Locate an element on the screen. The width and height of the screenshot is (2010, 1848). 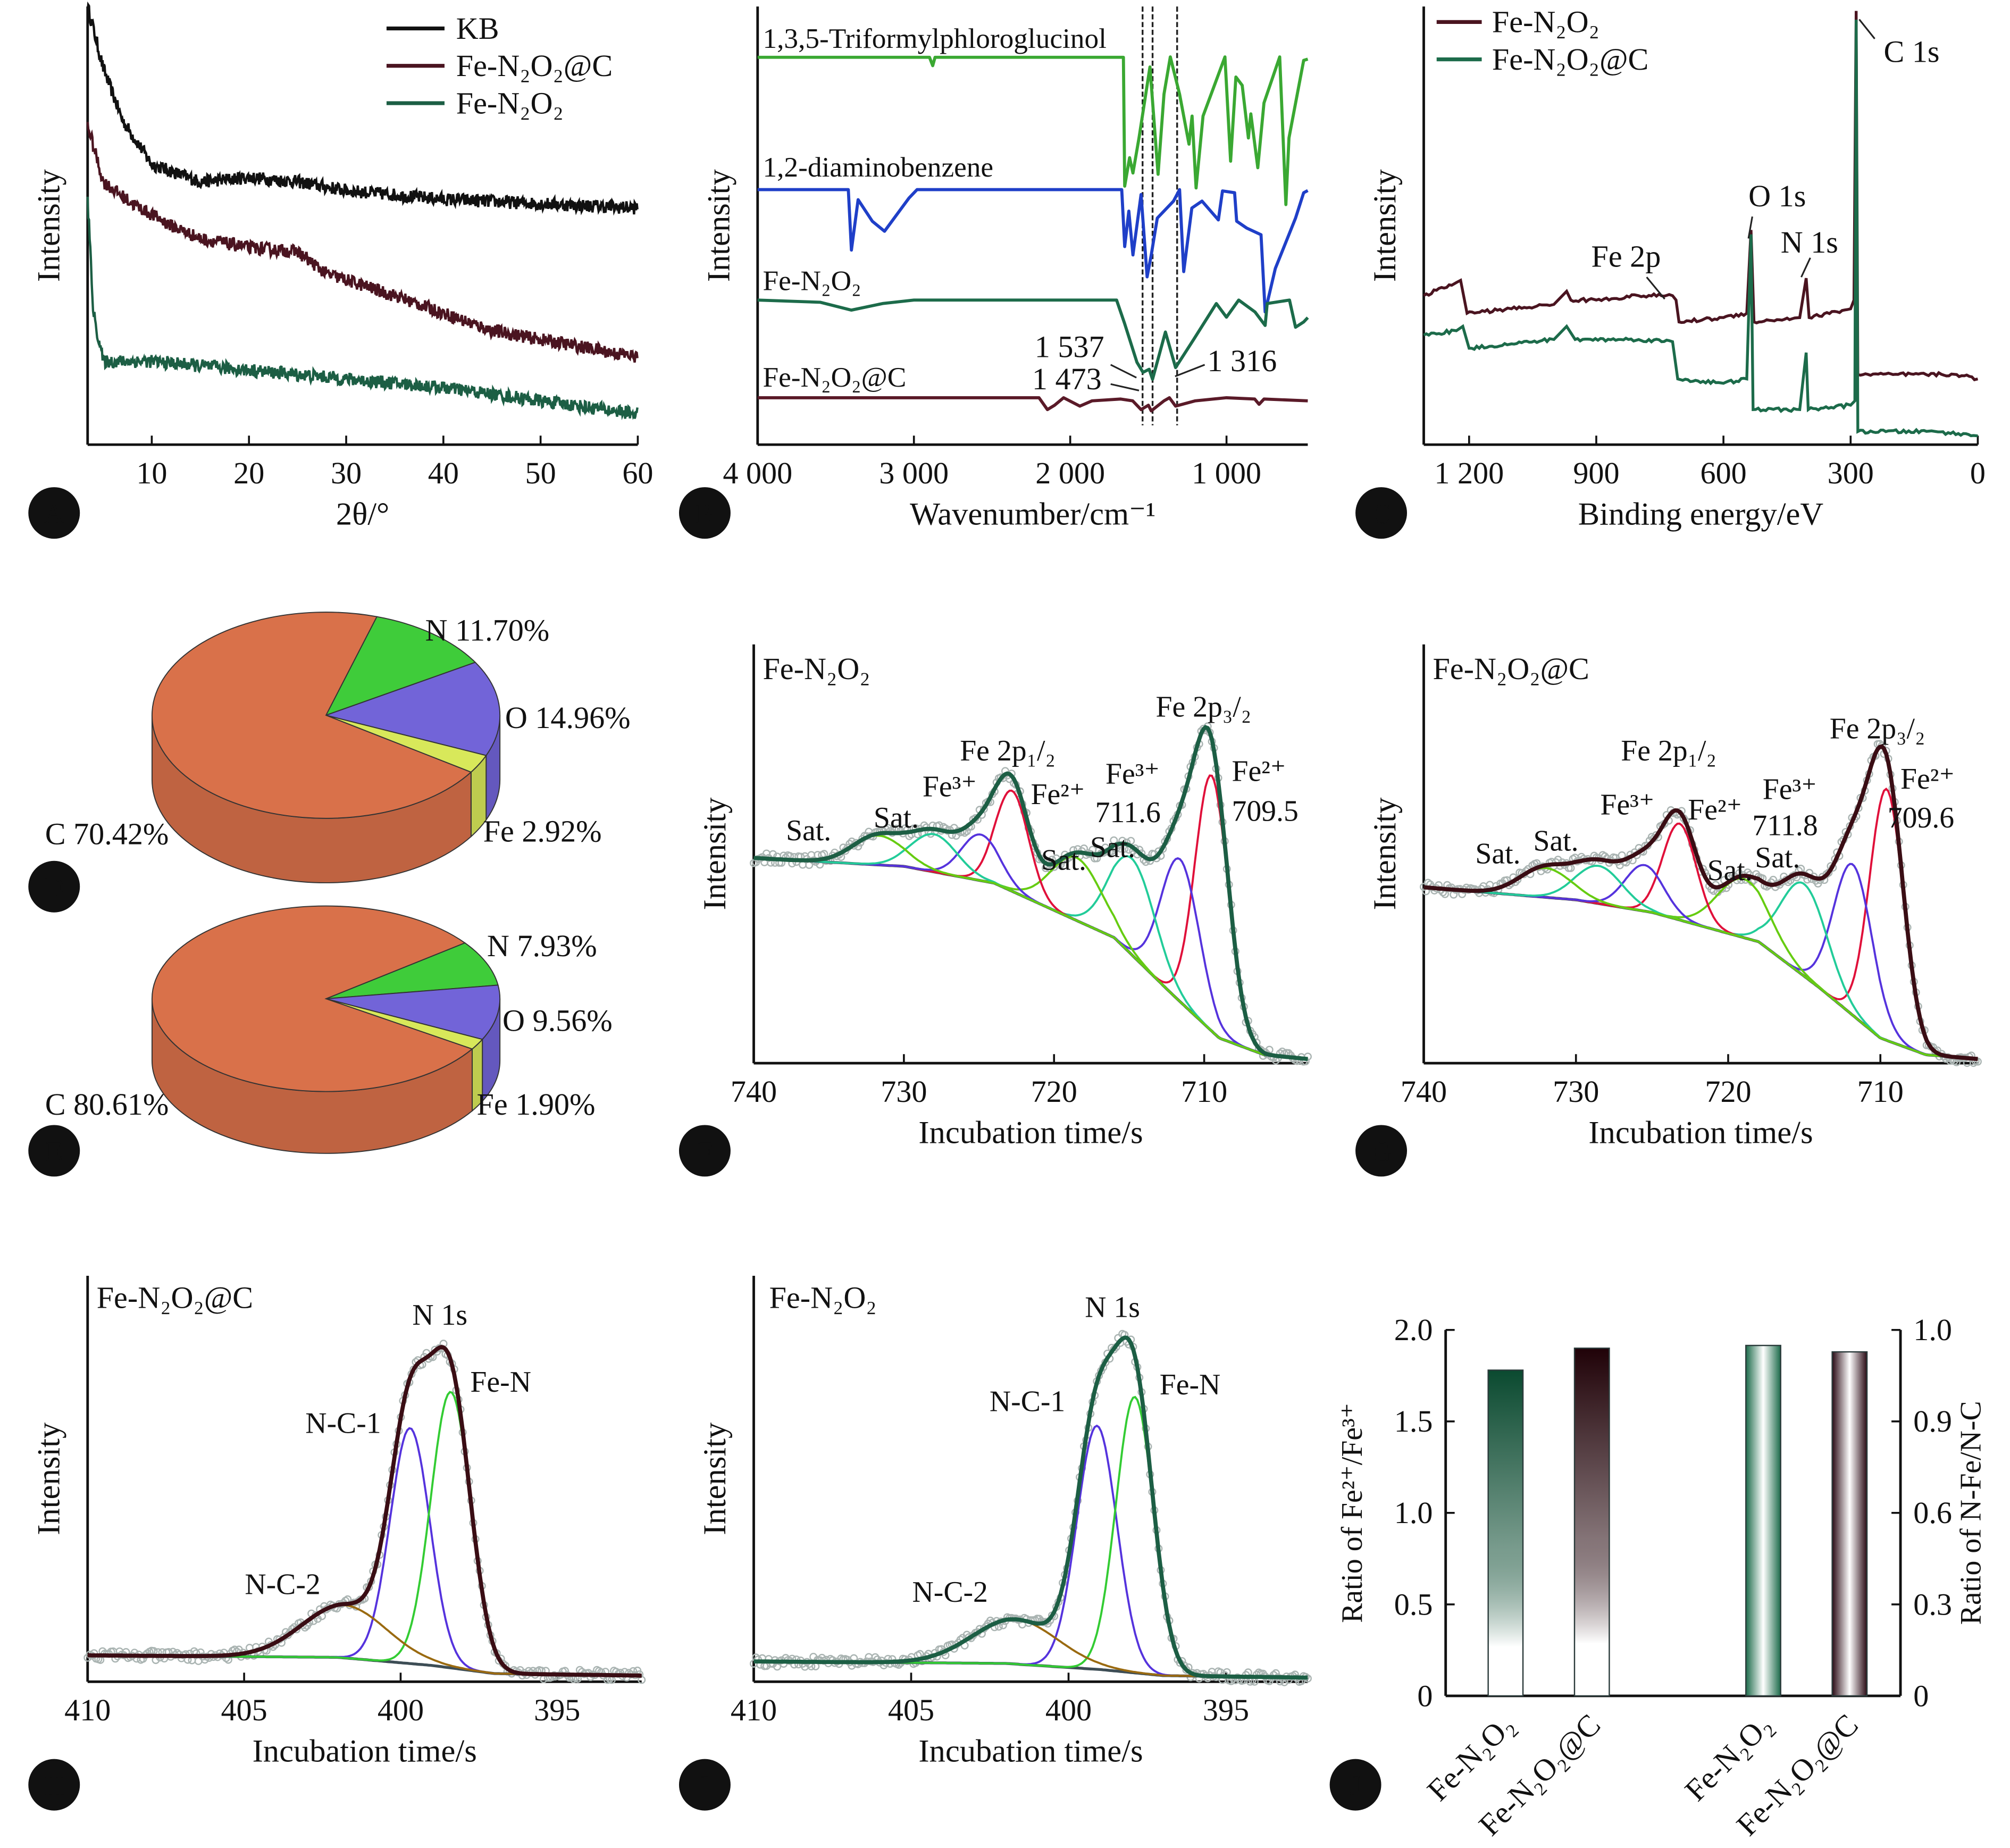
panel-label: G is located at coordinates (1381, 1151).